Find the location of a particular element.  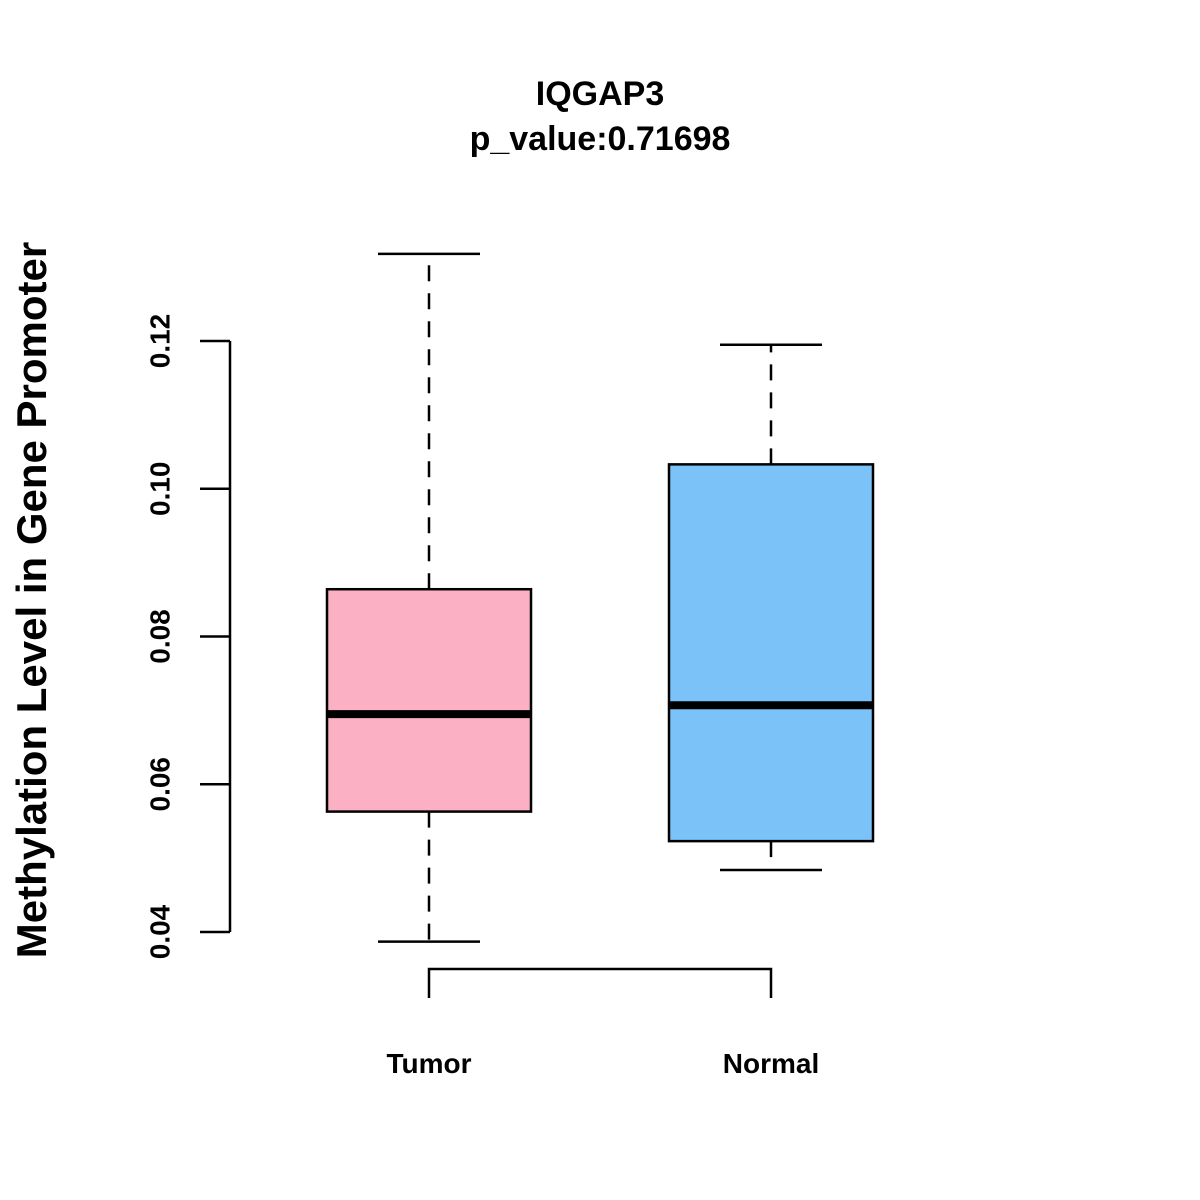

box-tumor is located at coordinates (429, 597).